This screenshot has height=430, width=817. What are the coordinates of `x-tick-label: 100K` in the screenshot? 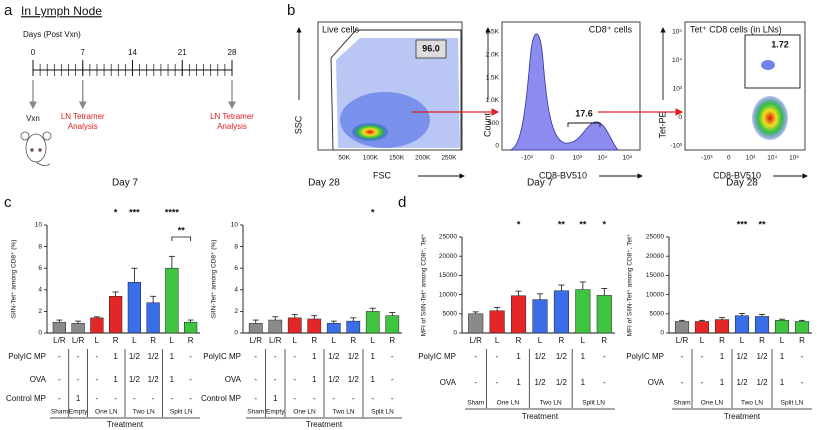 It's located at (371, 158).